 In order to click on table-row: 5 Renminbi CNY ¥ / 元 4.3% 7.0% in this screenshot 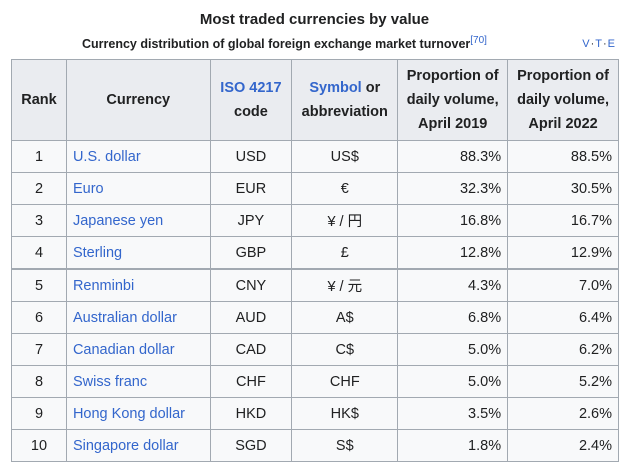, I will do `click(315, 285)`.